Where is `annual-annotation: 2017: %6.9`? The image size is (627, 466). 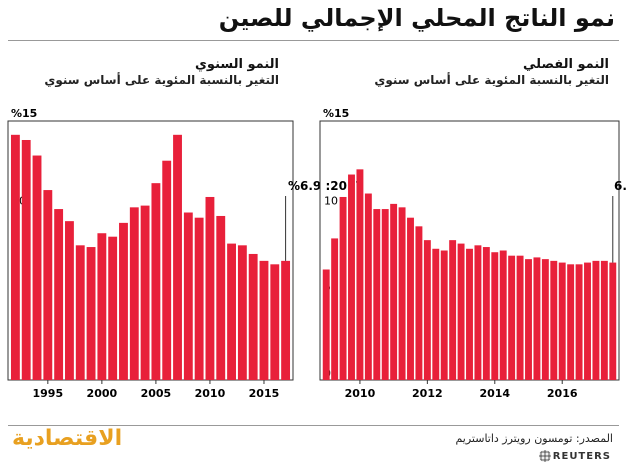 annual-annotation: 2017: %6.9 is located at coordinates (326, 186).